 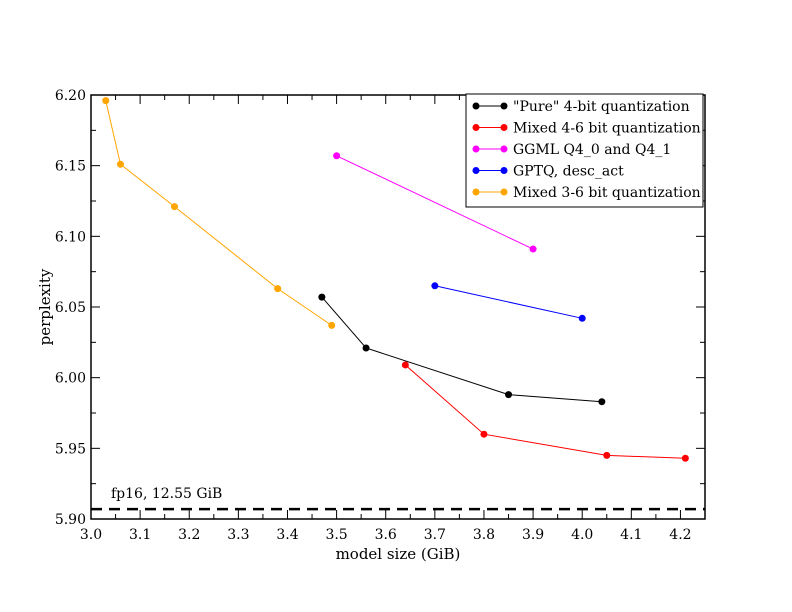 I want to click on x-tick-label: 3.1, so click(x=140, y=535).